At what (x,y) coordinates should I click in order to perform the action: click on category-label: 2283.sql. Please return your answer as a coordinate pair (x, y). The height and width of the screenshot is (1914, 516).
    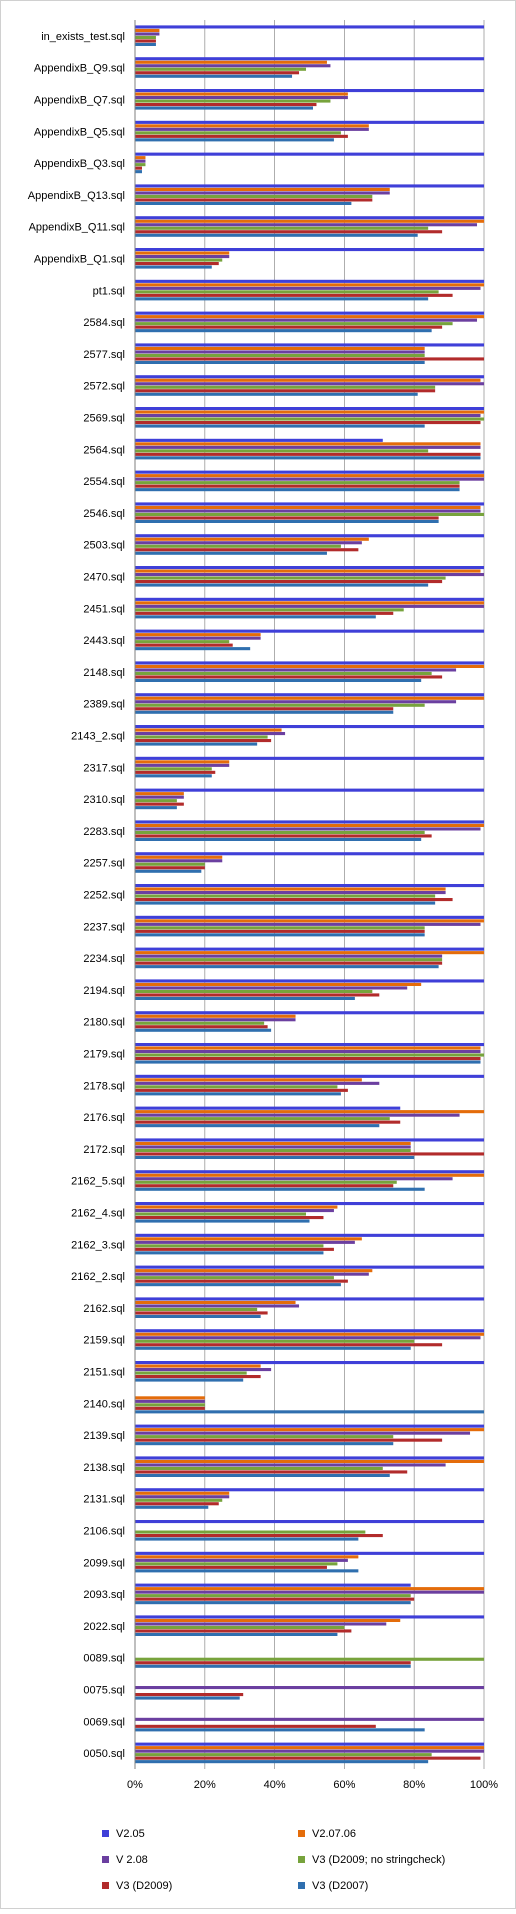
    Looking at the image, I should click on (104, 832).